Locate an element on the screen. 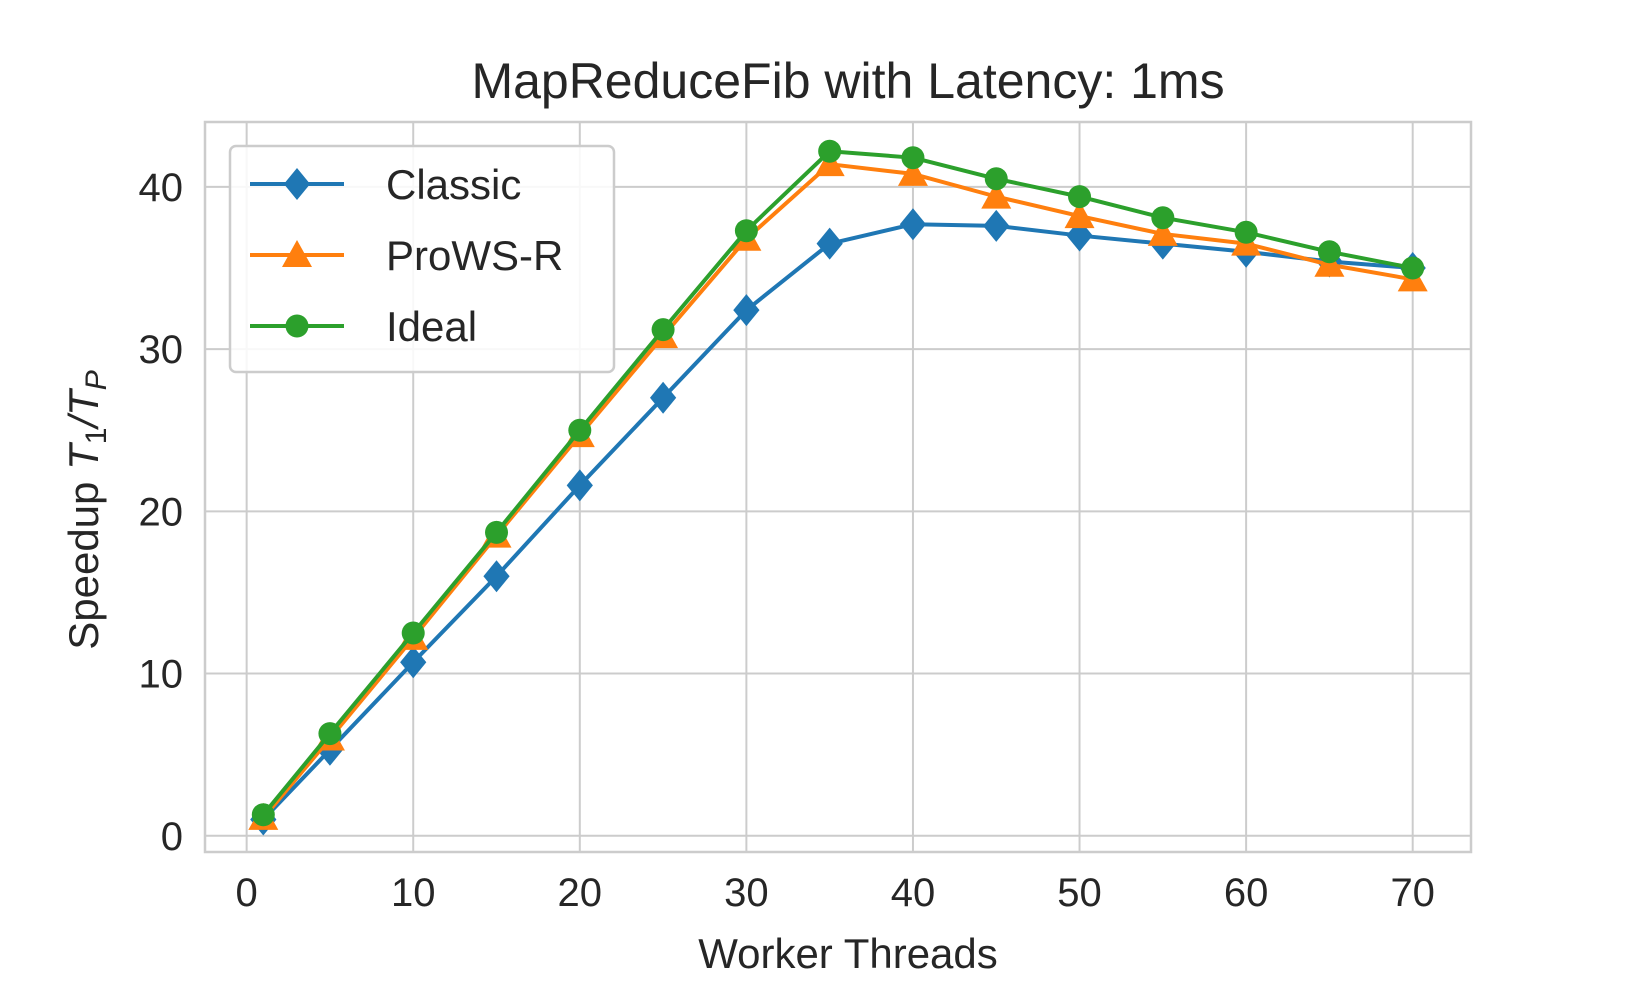  x-tick-label: 0 is located at coordinates (247, 893).